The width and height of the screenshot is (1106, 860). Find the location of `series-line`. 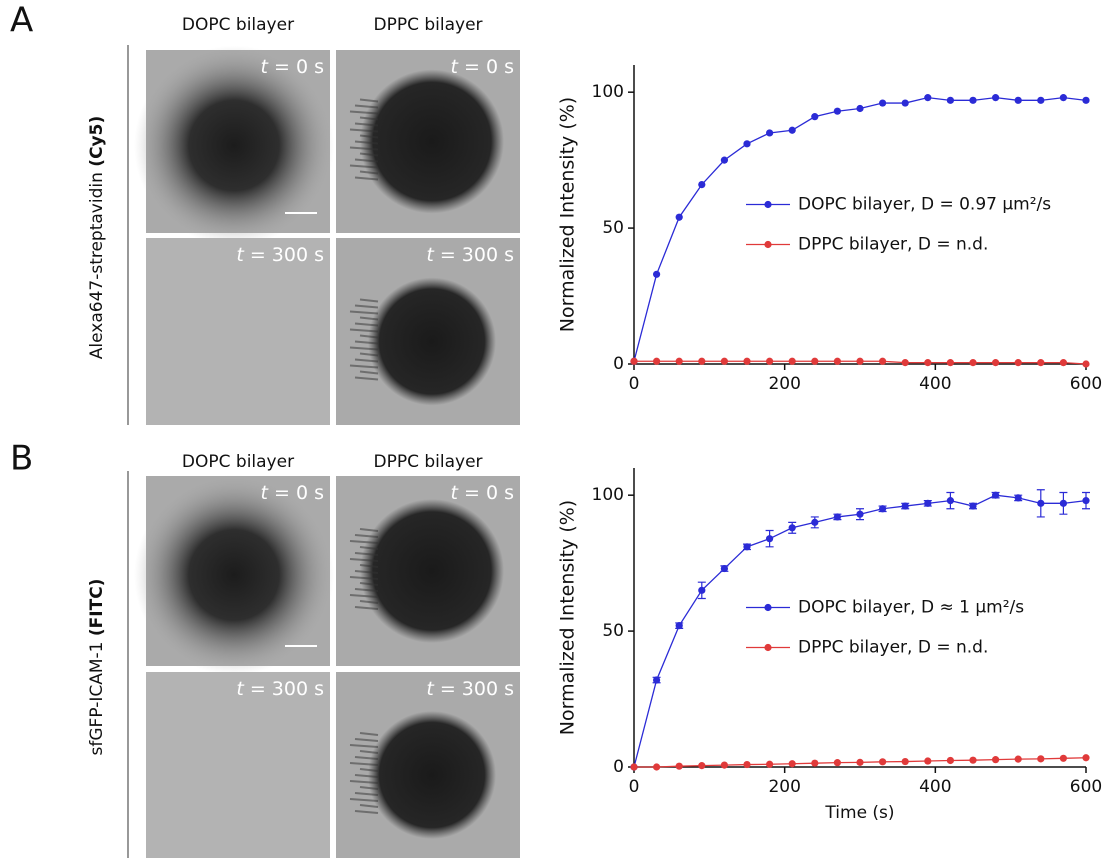

series-line is located at coordinates (860, 631).